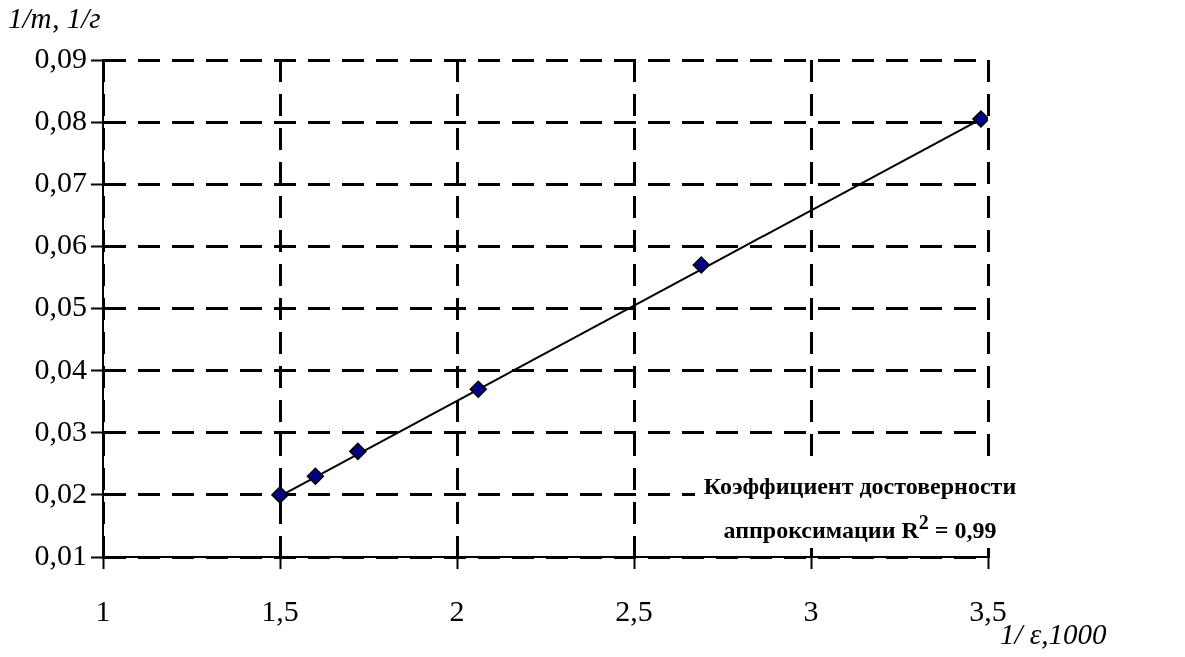  I want to click on y-tick-label: 0,04, so click(60, 368).